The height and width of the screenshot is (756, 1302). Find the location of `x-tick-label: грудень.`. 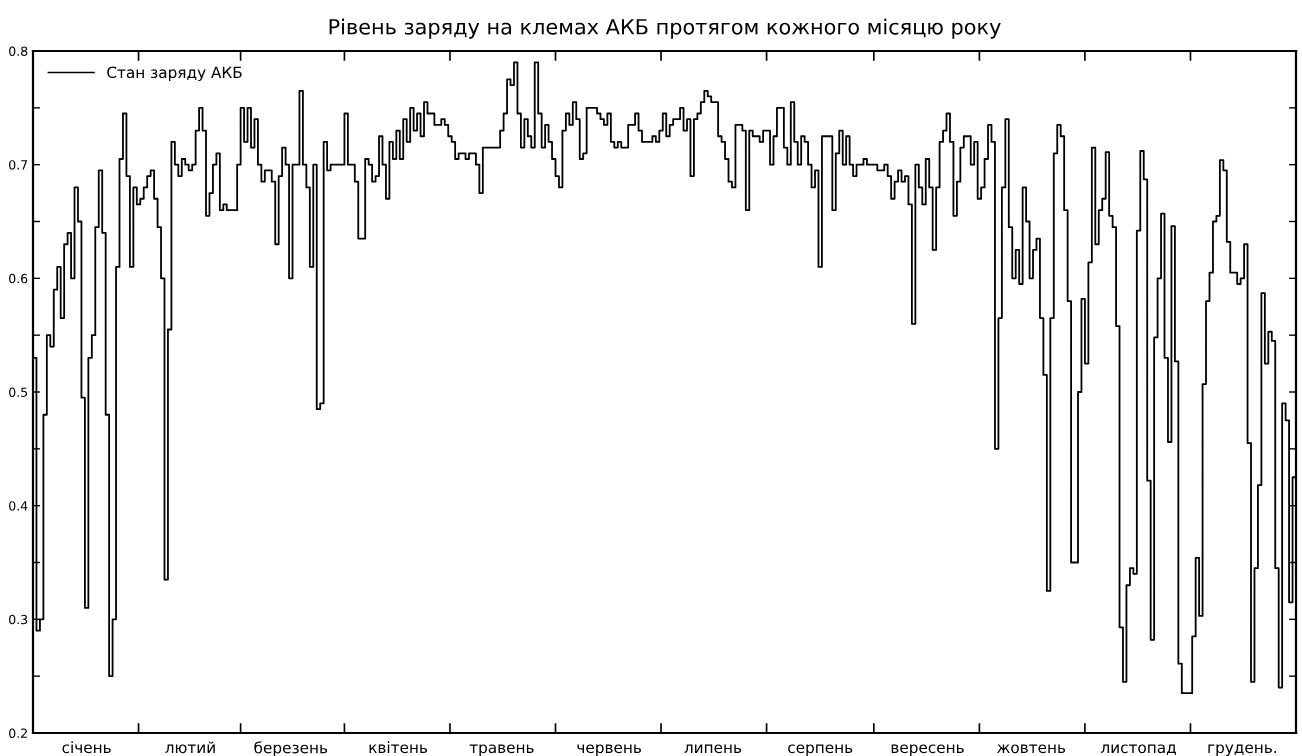

x-tick-label: грудень. is located at coordinates (1242, 750).